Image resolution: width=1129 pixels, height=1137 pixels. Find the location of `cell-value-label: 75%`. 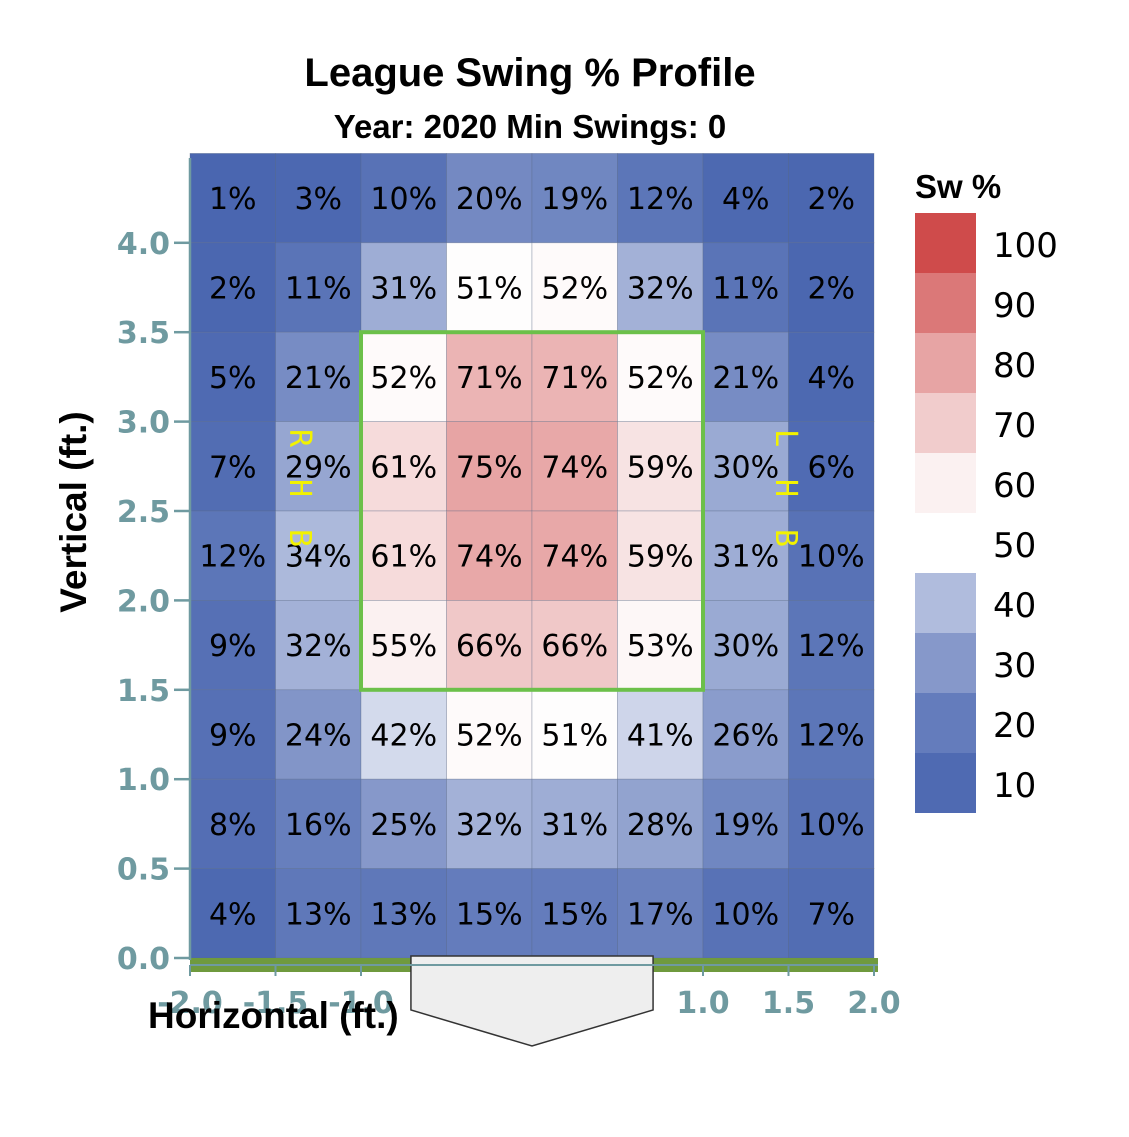

cell-value-label: 75% is located at coordinates (489, 467).